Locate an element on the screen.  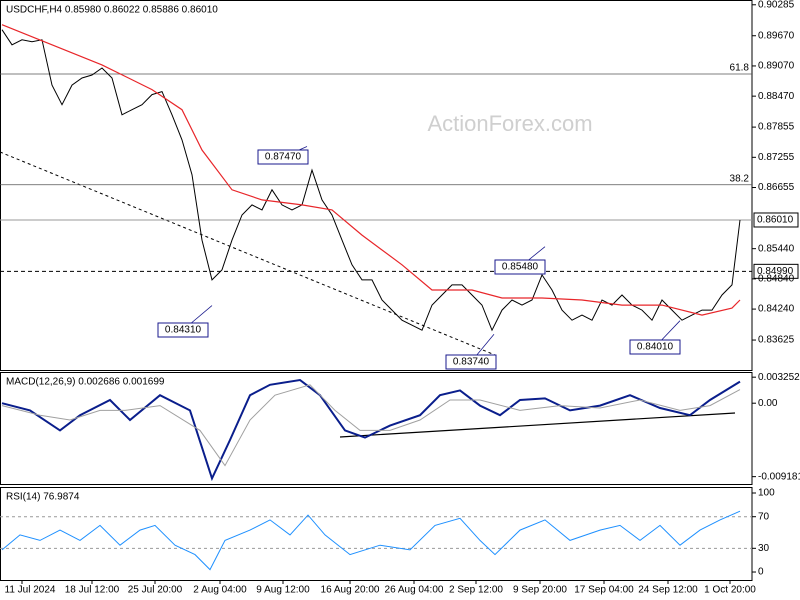
y-tick-label: 0.87855 is located at coordinates (776, 127).